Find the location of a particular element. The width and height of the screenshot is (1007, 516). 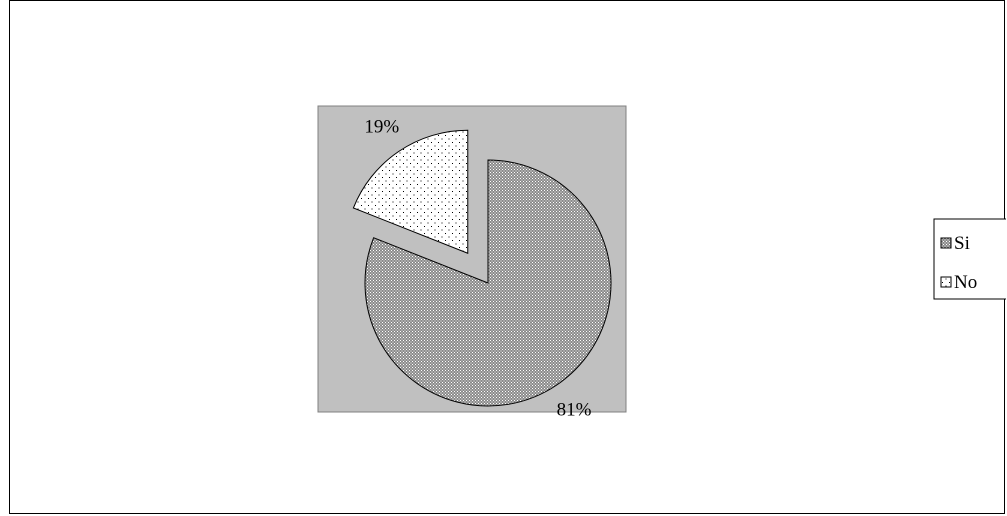

slice-label-si: 81% is located at coordinates (574, 410).